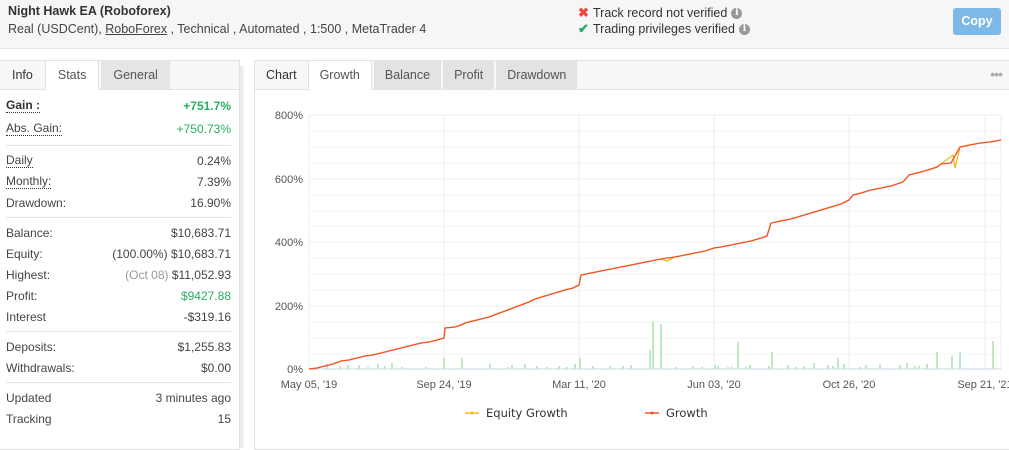 This screenshot has width=1009, height=450. I want to click on trading-privileges-status: ✔ Trading privileges verified i, so click(664, 29).